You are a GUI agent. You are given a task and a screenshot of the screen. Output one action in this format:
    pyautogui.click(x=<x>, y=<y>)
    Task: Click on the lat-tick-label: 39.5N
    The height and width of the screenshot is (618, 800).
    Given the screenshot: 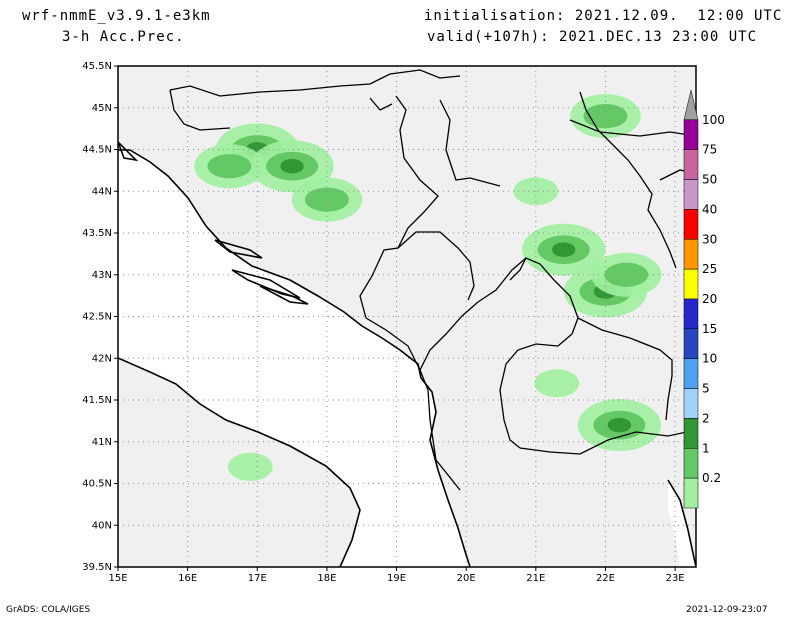 What is the action you would take?
    pyautogui.click(x=97, y=567)
    